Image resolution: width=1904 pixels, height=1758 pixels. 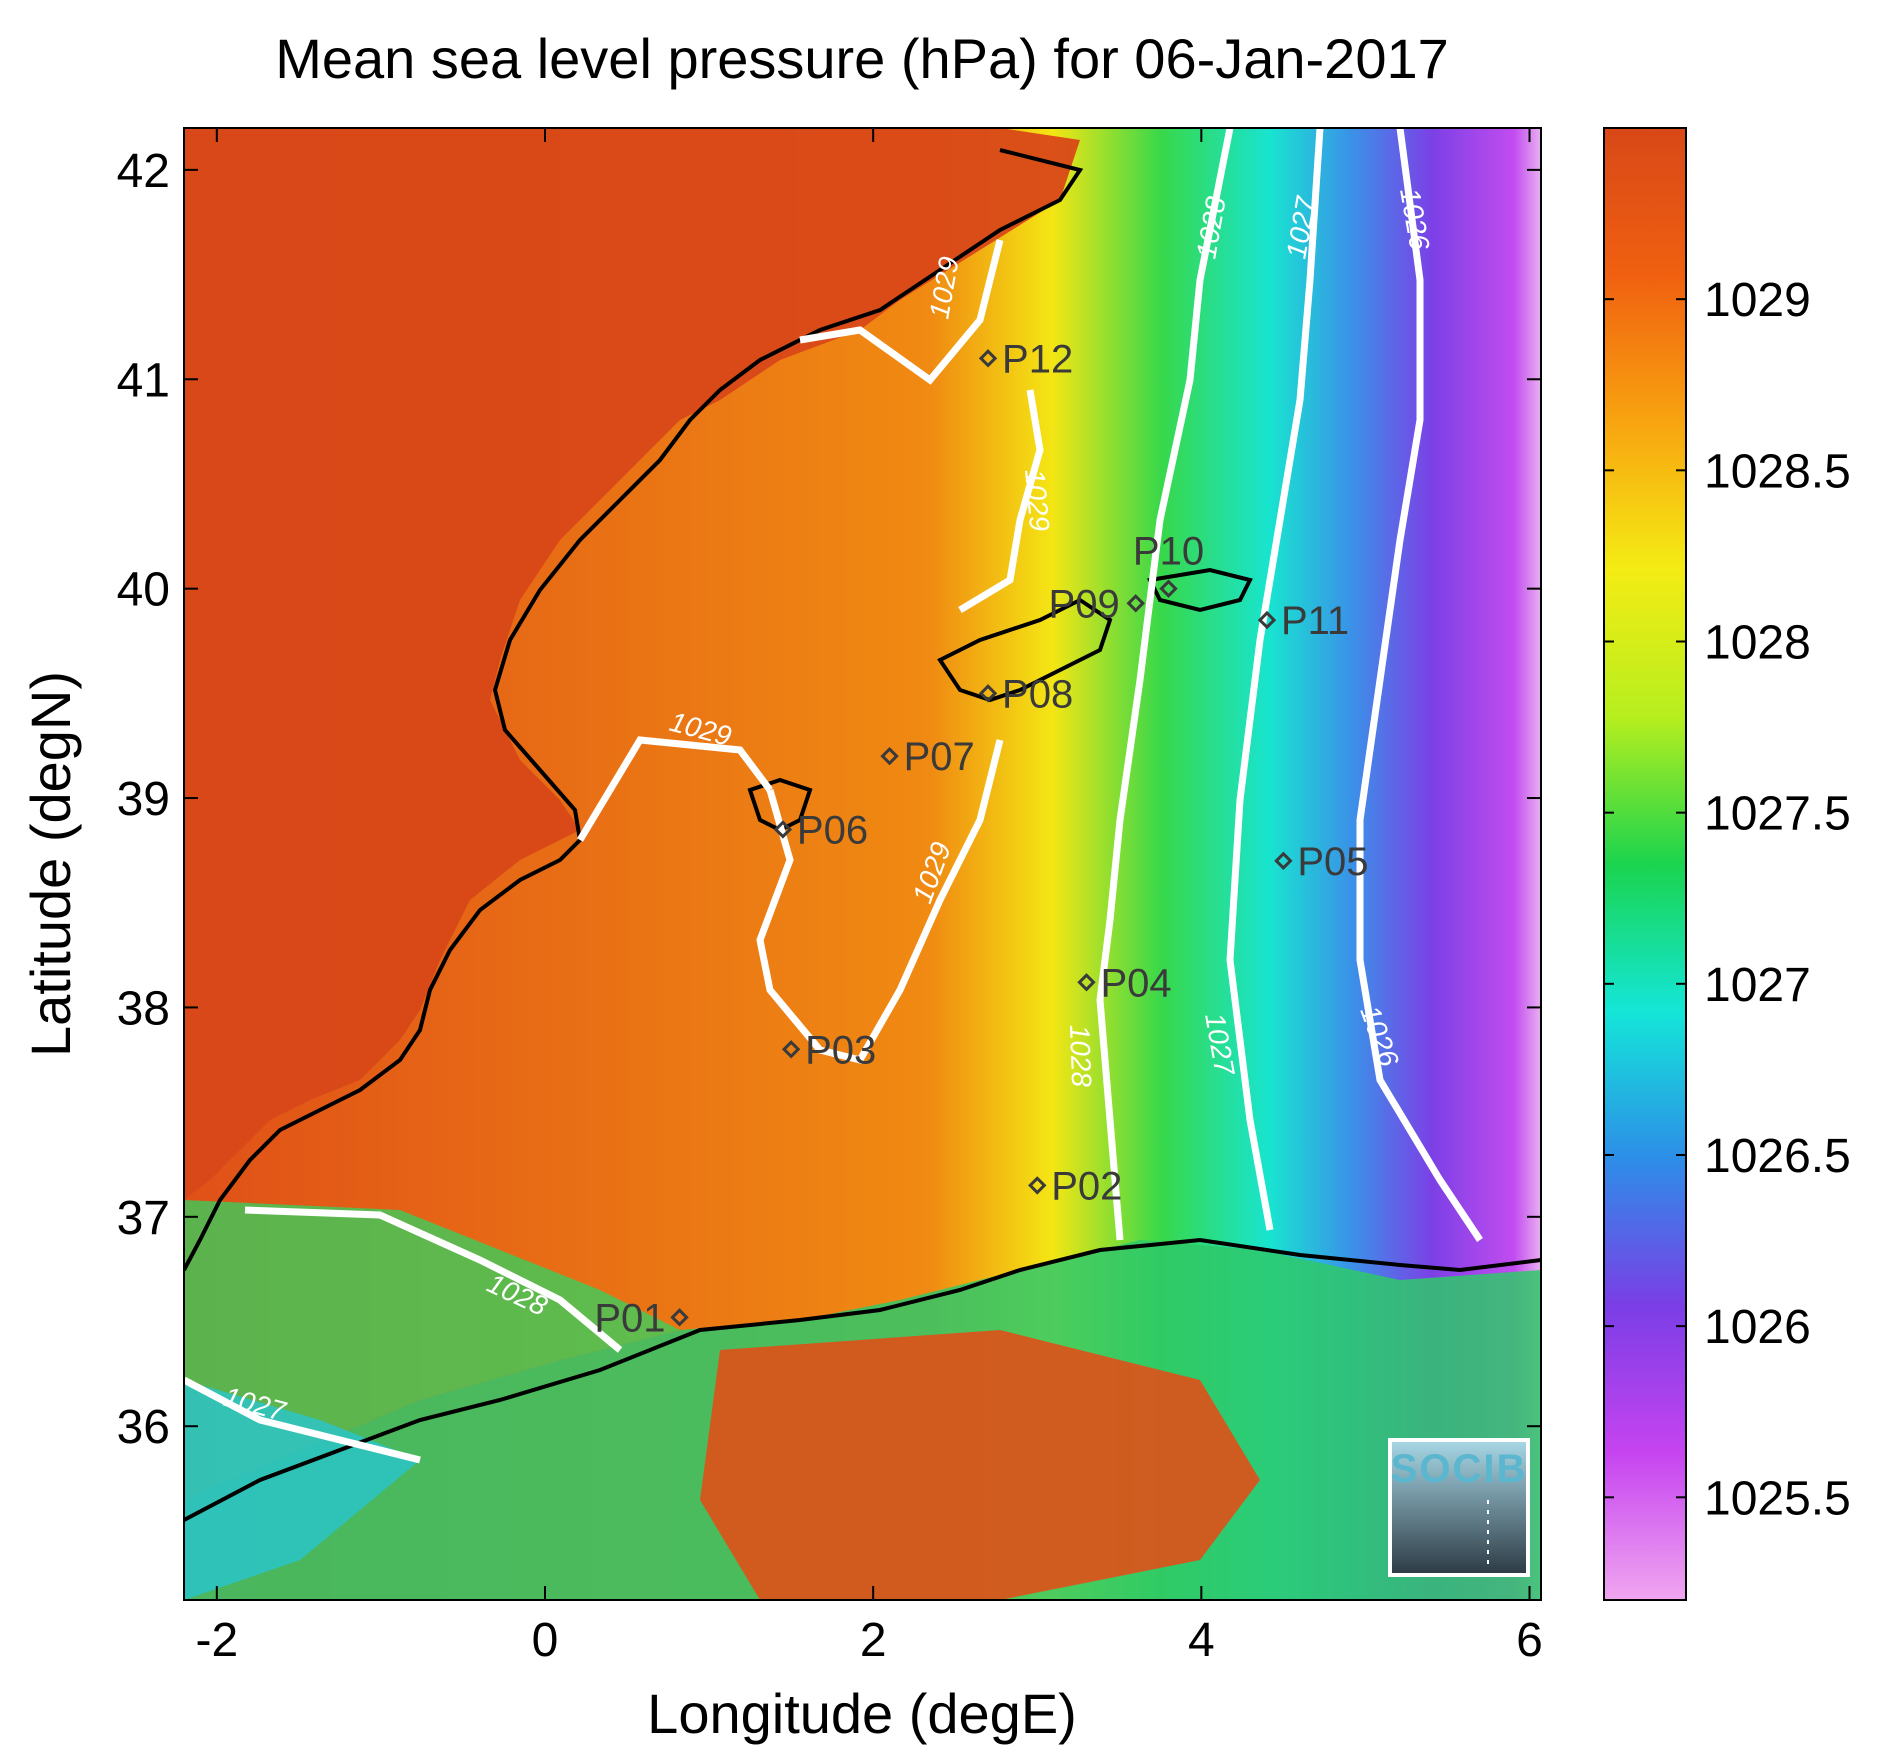 What do you see at coordinates (1459, 1469) in the screenshot?
I see `logo-text: SOCIB` at bounding box center [1459, 1469].